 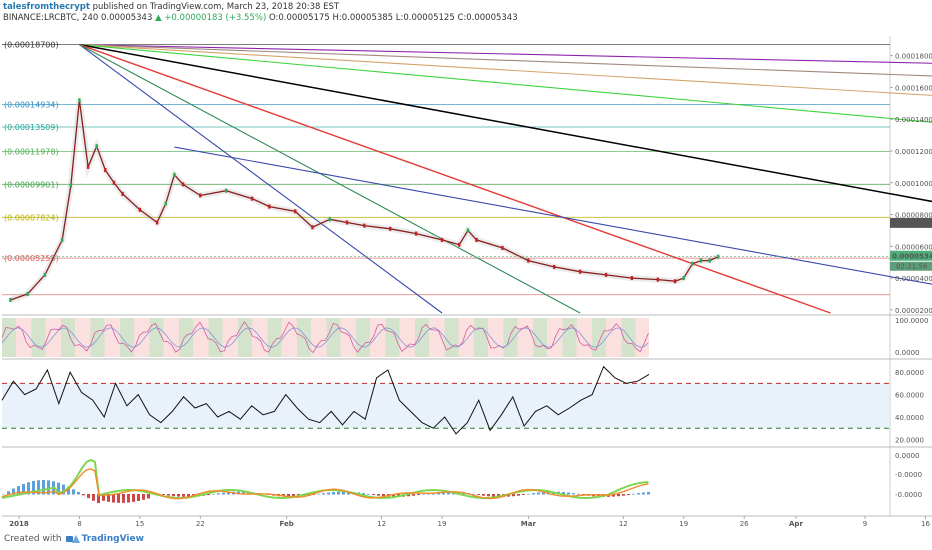 I want to click on rsi-tick-label: 40.0000, so click(x=909, y=418).